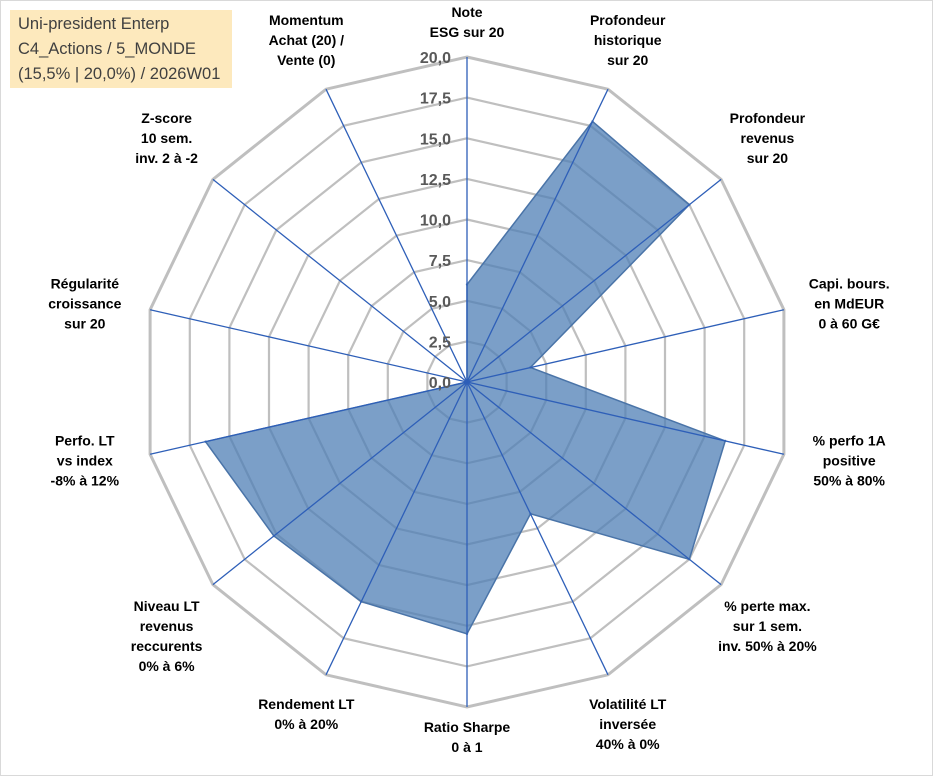 The image size is (933, 776). I want to click on axis-label: Ratio Sharpe 0 à 1, so click(467, 737).